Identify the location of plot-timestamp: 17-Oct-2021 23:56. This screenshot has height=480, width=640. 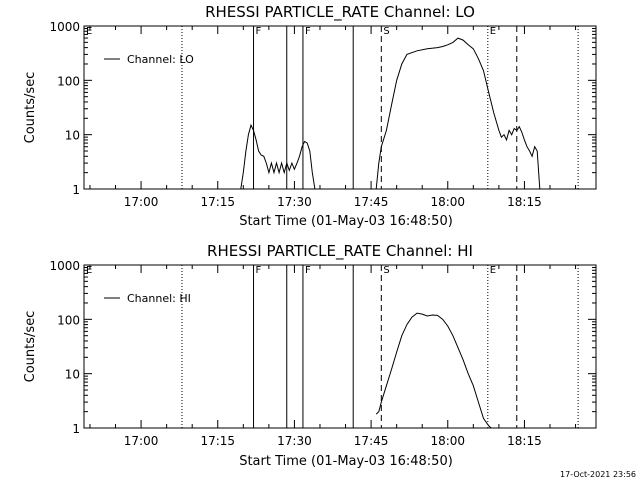
(598, 474).